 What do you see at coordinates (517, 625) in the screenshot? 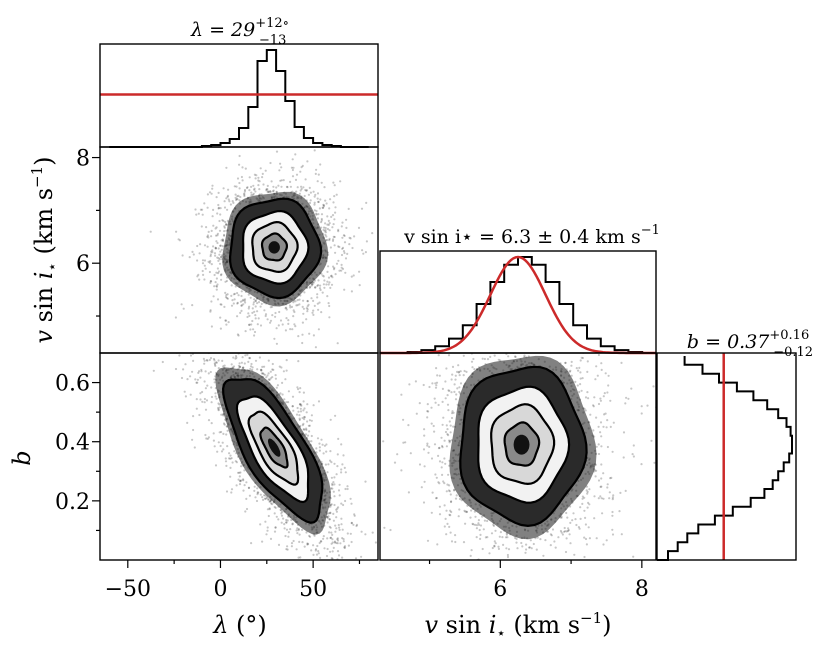
I see `vsini-x-axis-label: v sin i⋆ (km s−1)` at bounding box center [517, 625].